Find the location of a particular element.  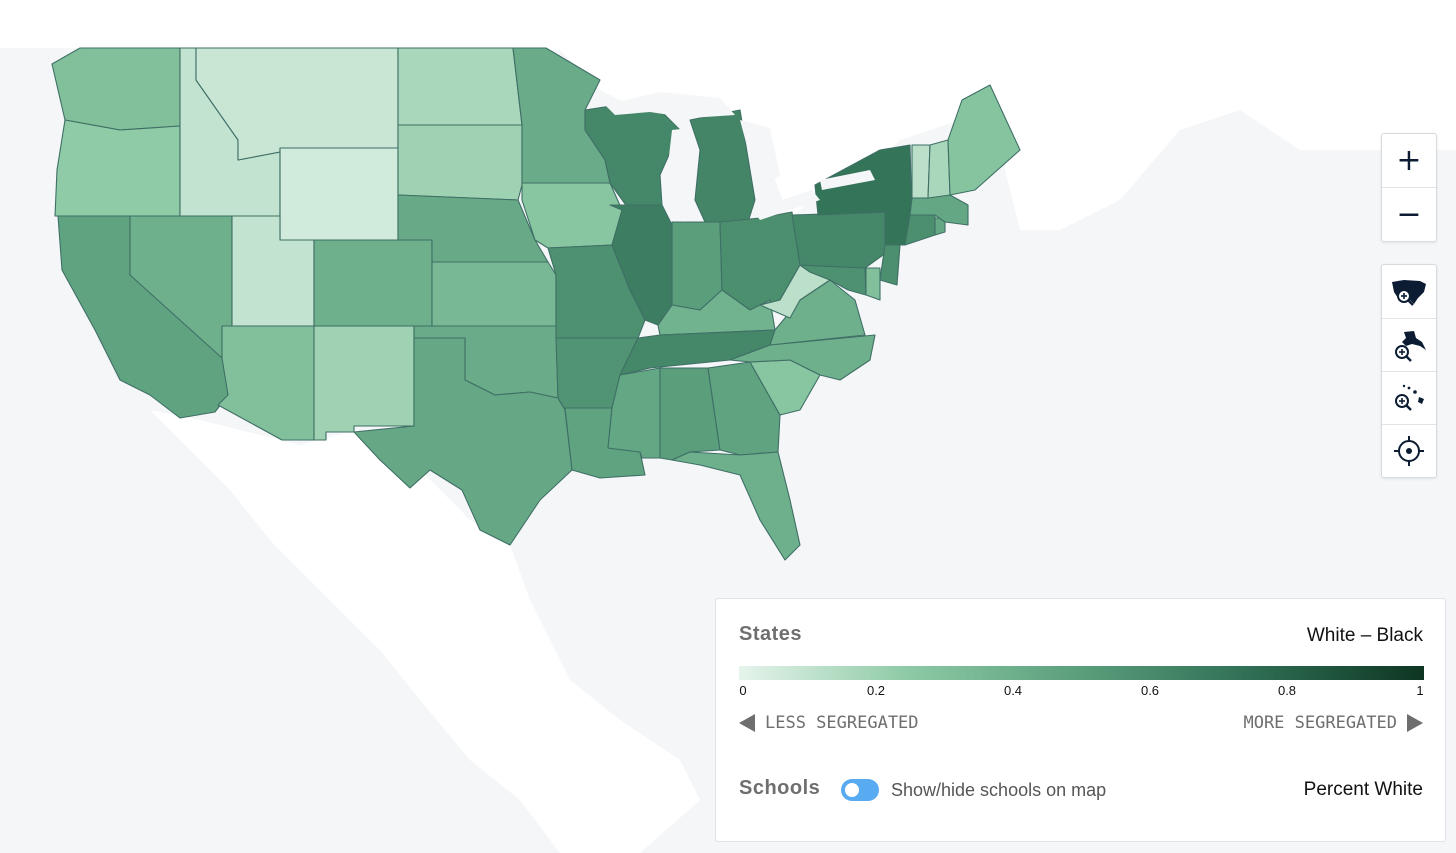

less-segregated-text: LESS SEGREGATED is located at coordinates (842, 723).